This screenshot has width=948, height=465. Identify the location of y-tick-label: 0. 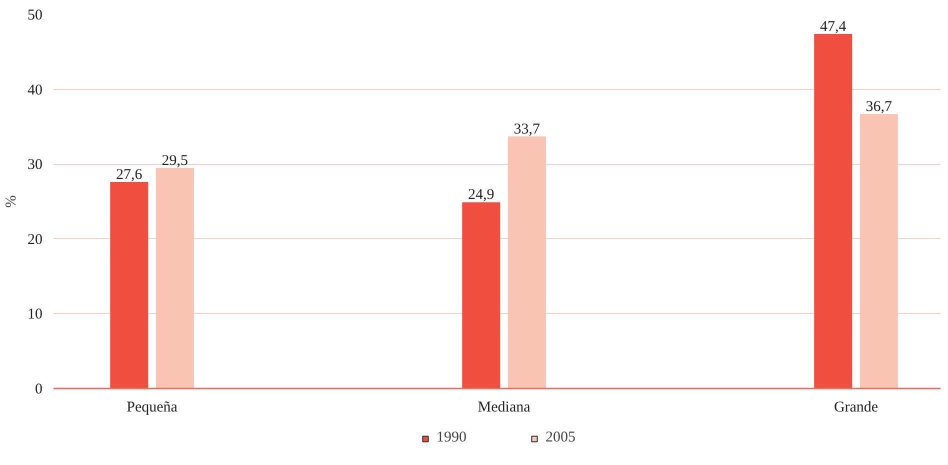
(38, 390).